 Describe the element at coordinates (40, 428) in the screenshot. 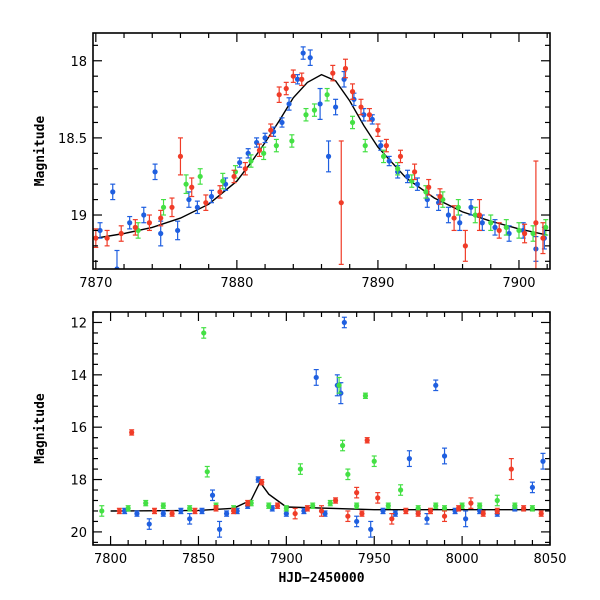

I see `y-axis-label: Magnitude` at that location.